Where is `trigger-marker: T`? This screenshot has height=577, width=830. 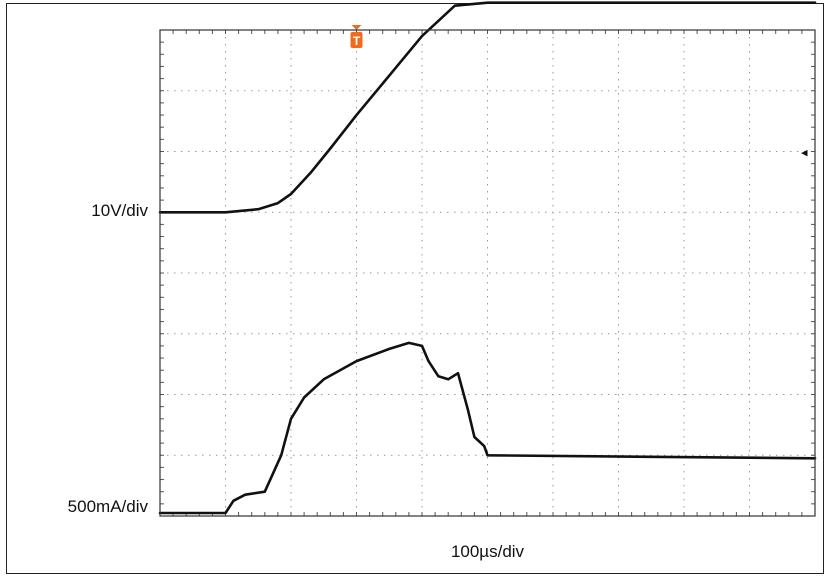
trigger-marker: T is located at coordinates (356, 36).